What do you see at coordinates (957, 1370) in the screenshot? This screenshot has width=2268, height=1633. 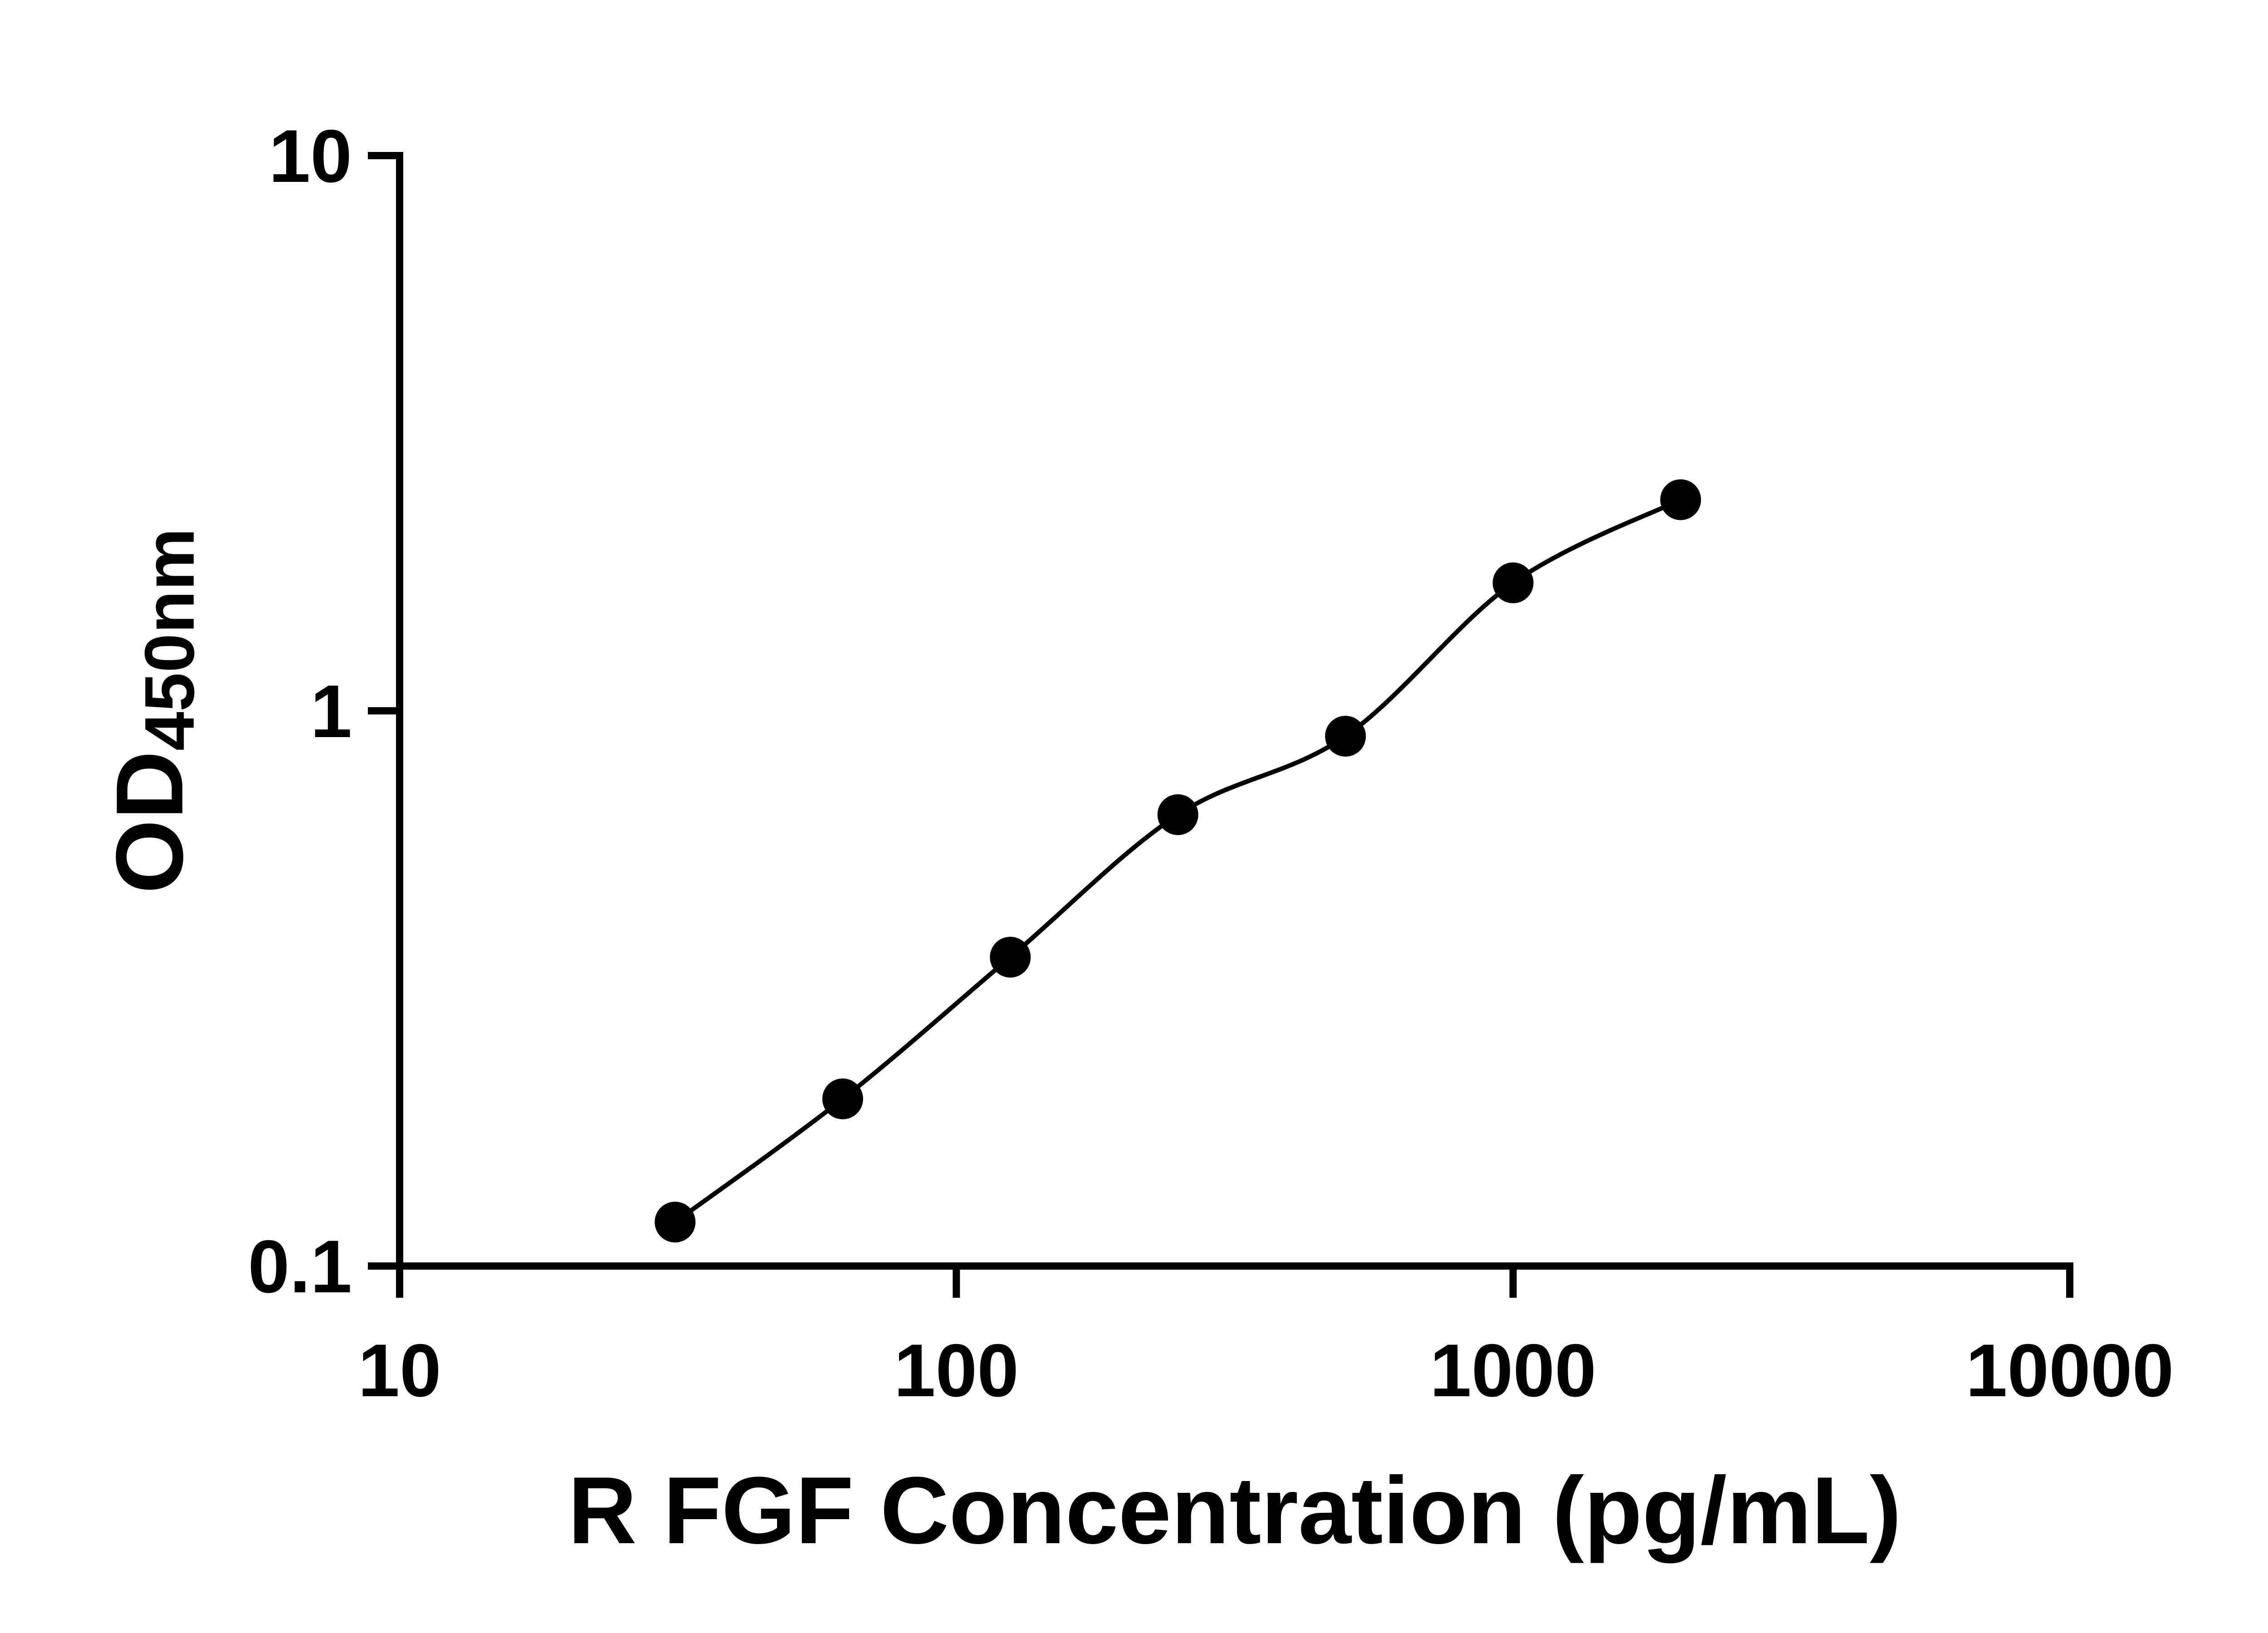 I see `x-tick-label: 100` at bounding box center [957, 1370].